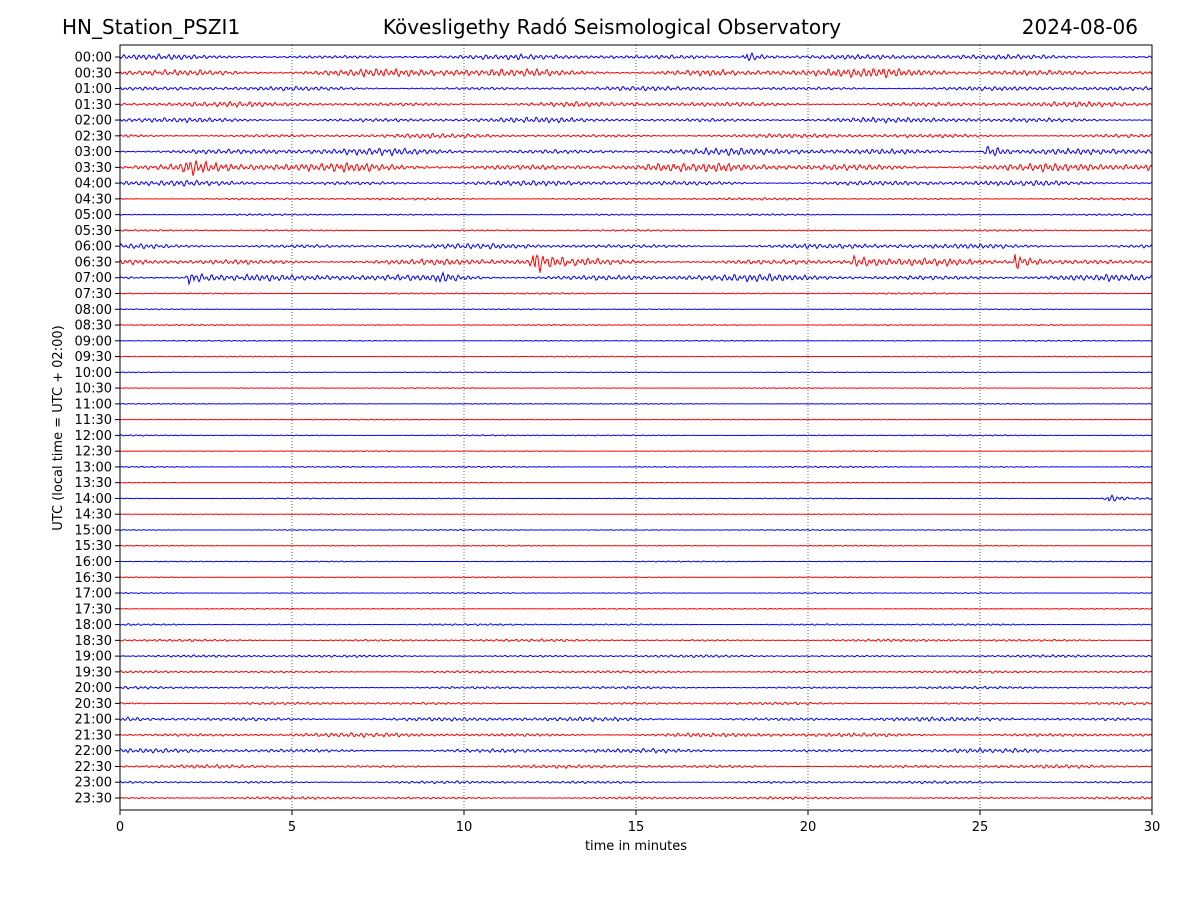 This screenshot has height=900, width=1200. Describe the element at coordinates (93, 625) in the screenshot. I see `y-tick-label: 18:00` at that location.